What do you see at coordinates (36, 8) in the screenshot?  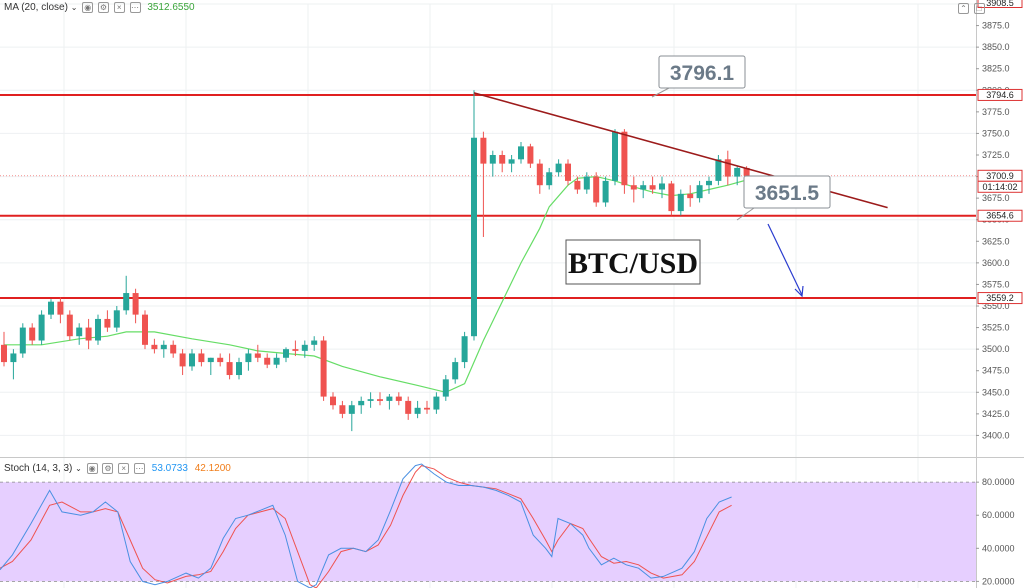 I see `ma-indicator-name: MA (20, close)` at bounding box center [36, 8].